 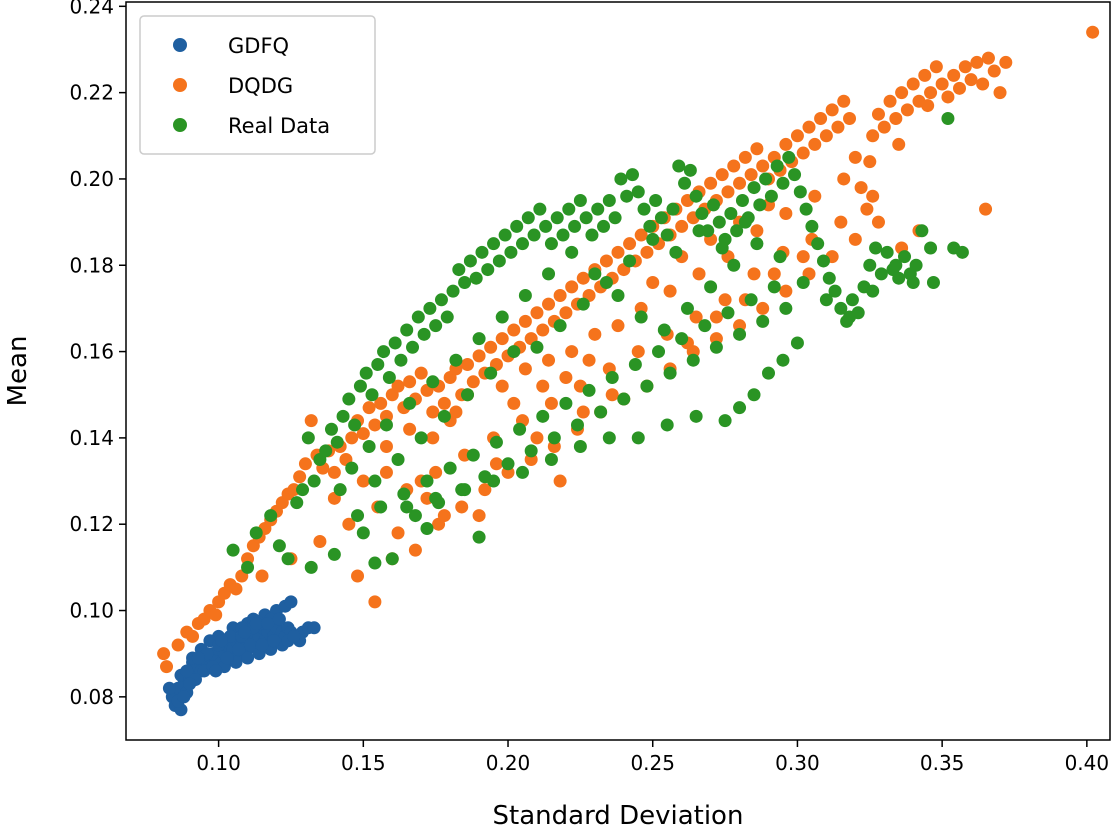 What do you see at coordinates (363, 763) in the screenshot?
I see `x-tick-label: 0.15` at bounding box center [363, 763].